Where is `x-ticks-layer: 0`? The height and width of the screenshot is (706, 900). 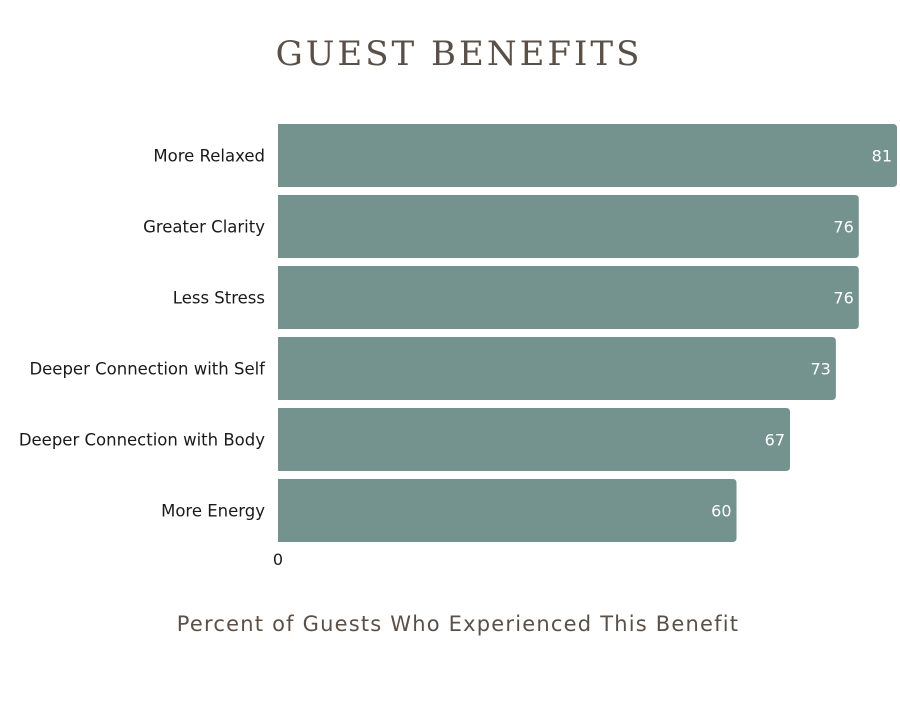
x-ticks-layer: 0 is located at coordinates (278, 559).